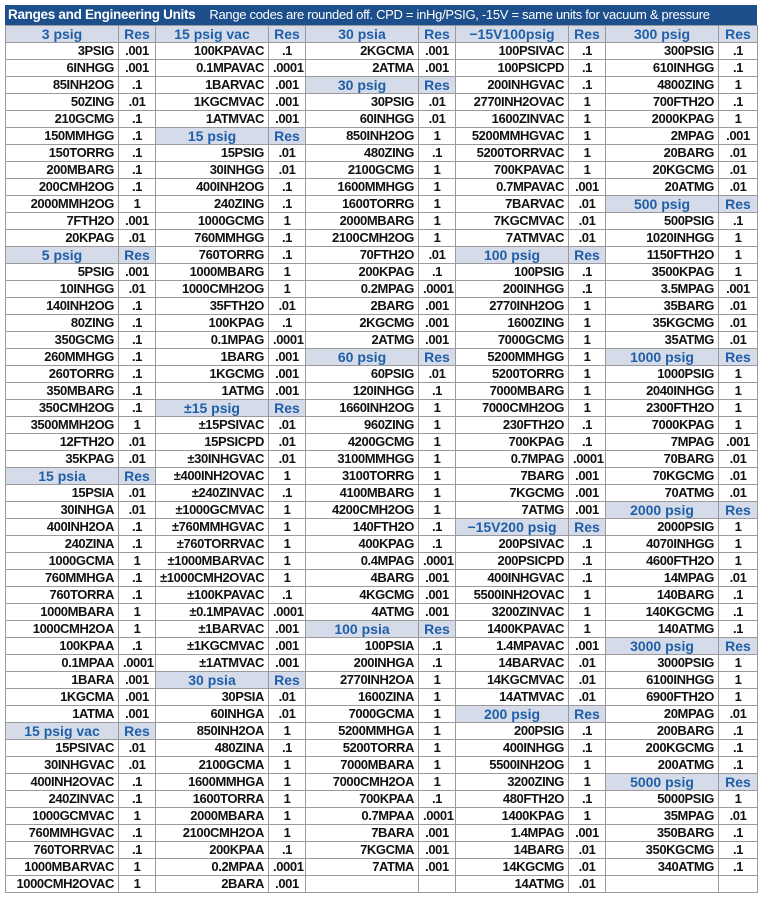 The height and width of the screenshot is (901, 759). I want to click on range-code-cell: 1600TORRA, so click(212, 799).